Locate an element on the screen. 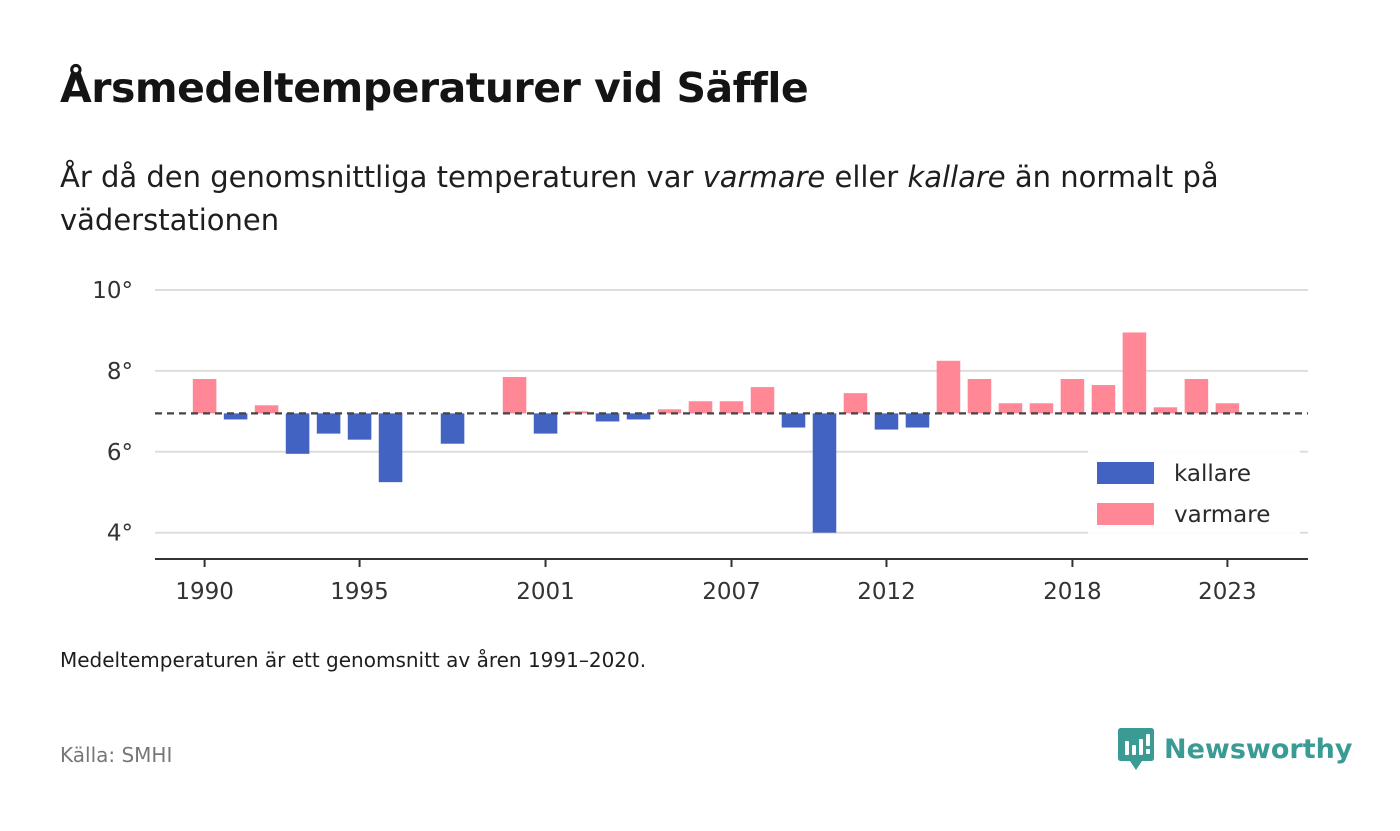 The height and width of the screenshot is (831, 1400). source-credit: Källa: SMHI is located at coordinates (116, 755).